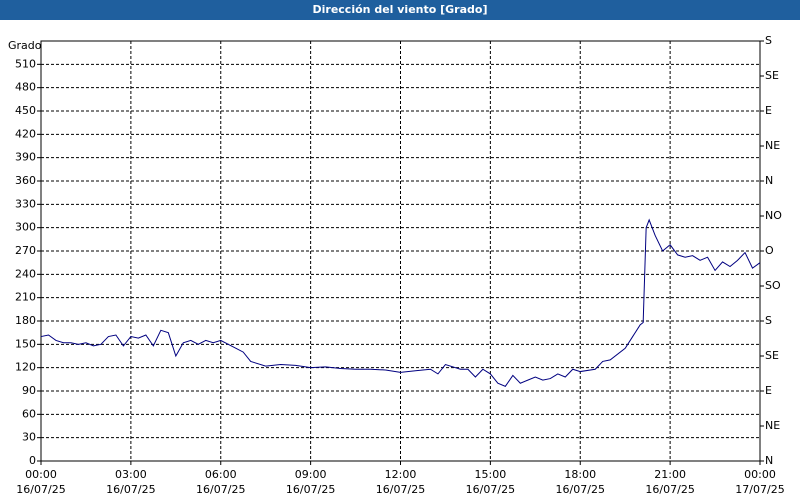  What do you see at coordinates (130, 482) in the screenshot?
I see `x-tick-label: 03:00 16/07/25` at bounding box center [130, 482].